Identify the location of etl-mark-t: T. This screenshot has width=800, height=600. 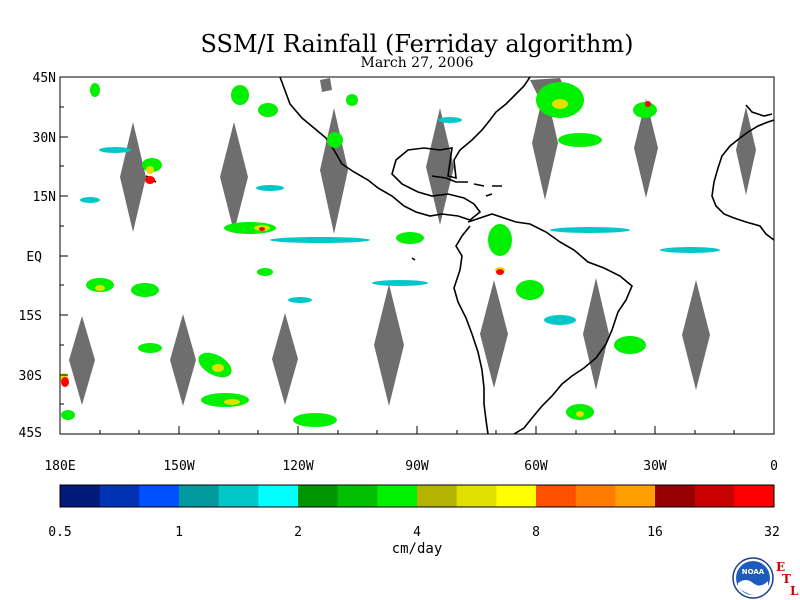
(786, 579).